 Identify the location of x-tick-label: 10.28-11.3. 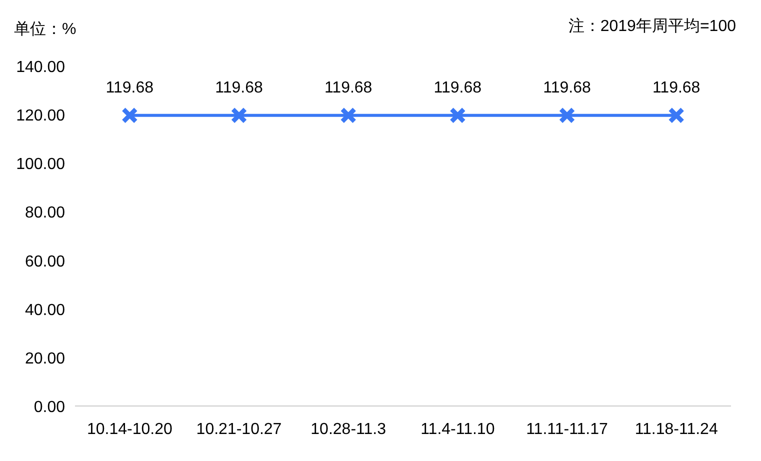
(348, 429).